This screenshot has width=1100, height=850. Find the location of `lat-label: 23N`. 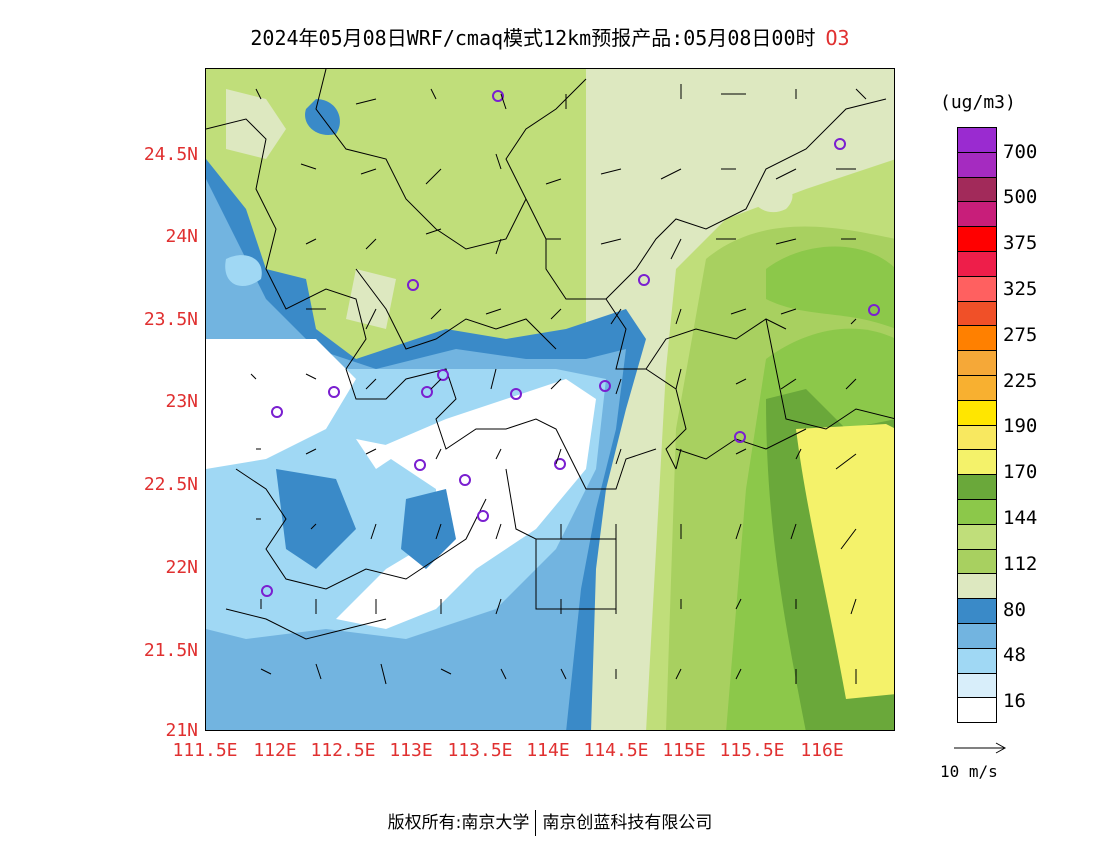

lat-label: 23N is located at coordinates (181, 401).